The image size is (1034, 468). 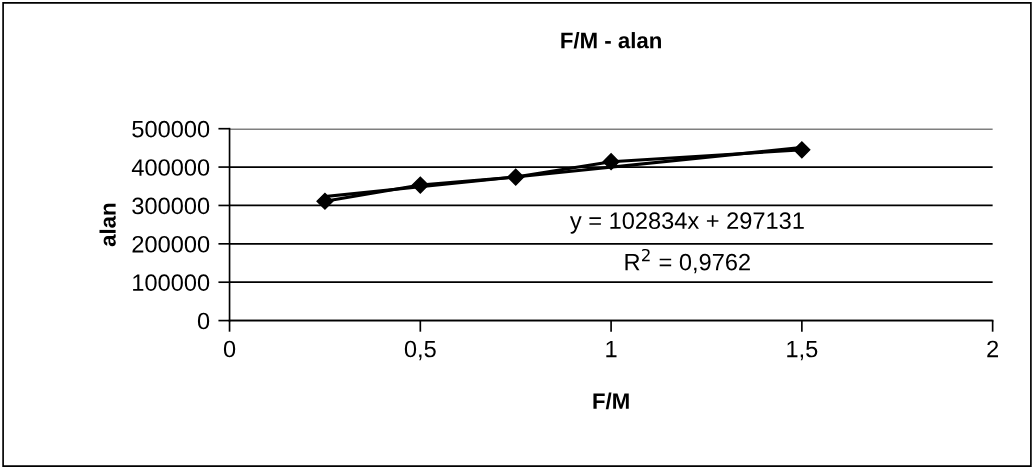 What do you see at coordinates (171, 282) in the screenshot?
I see `y-tick-label: 100000` at bounding box center [171, 282].